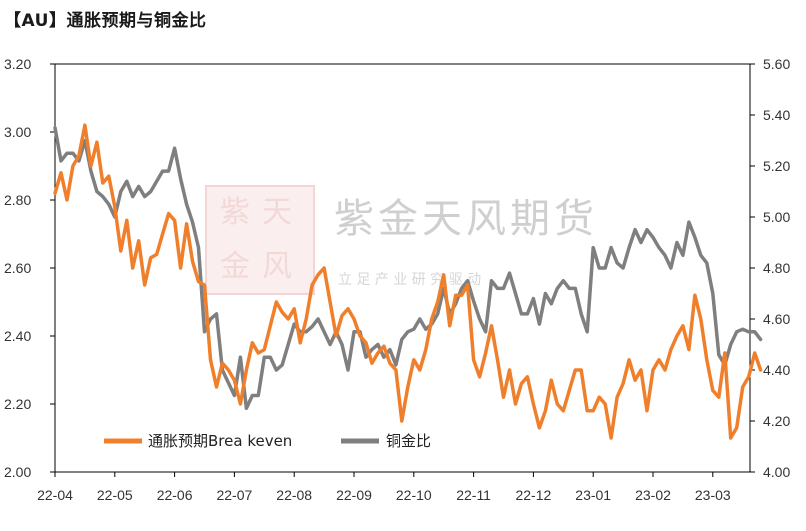 The image size is (806, 531). What do you see at coordinates (17, 200) in the screenshot?
I see `y-left-tick-label: 2.80` at bounding box center [17, 200].